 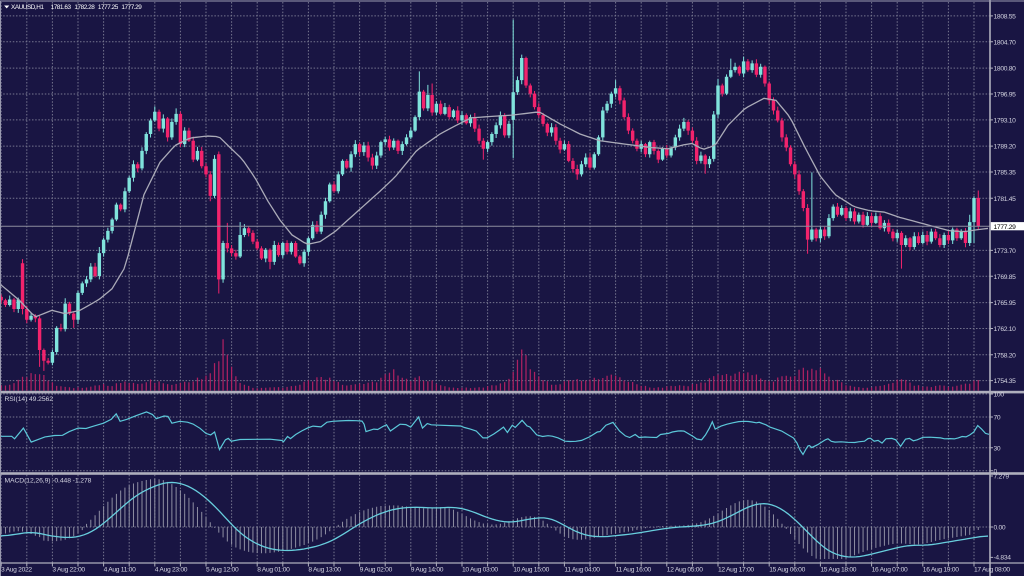 What do you see at coordinates (427, 570) in the screenshot?
I see `svg-text: 9 Aug 14:00` at bounding box center [427, 570].